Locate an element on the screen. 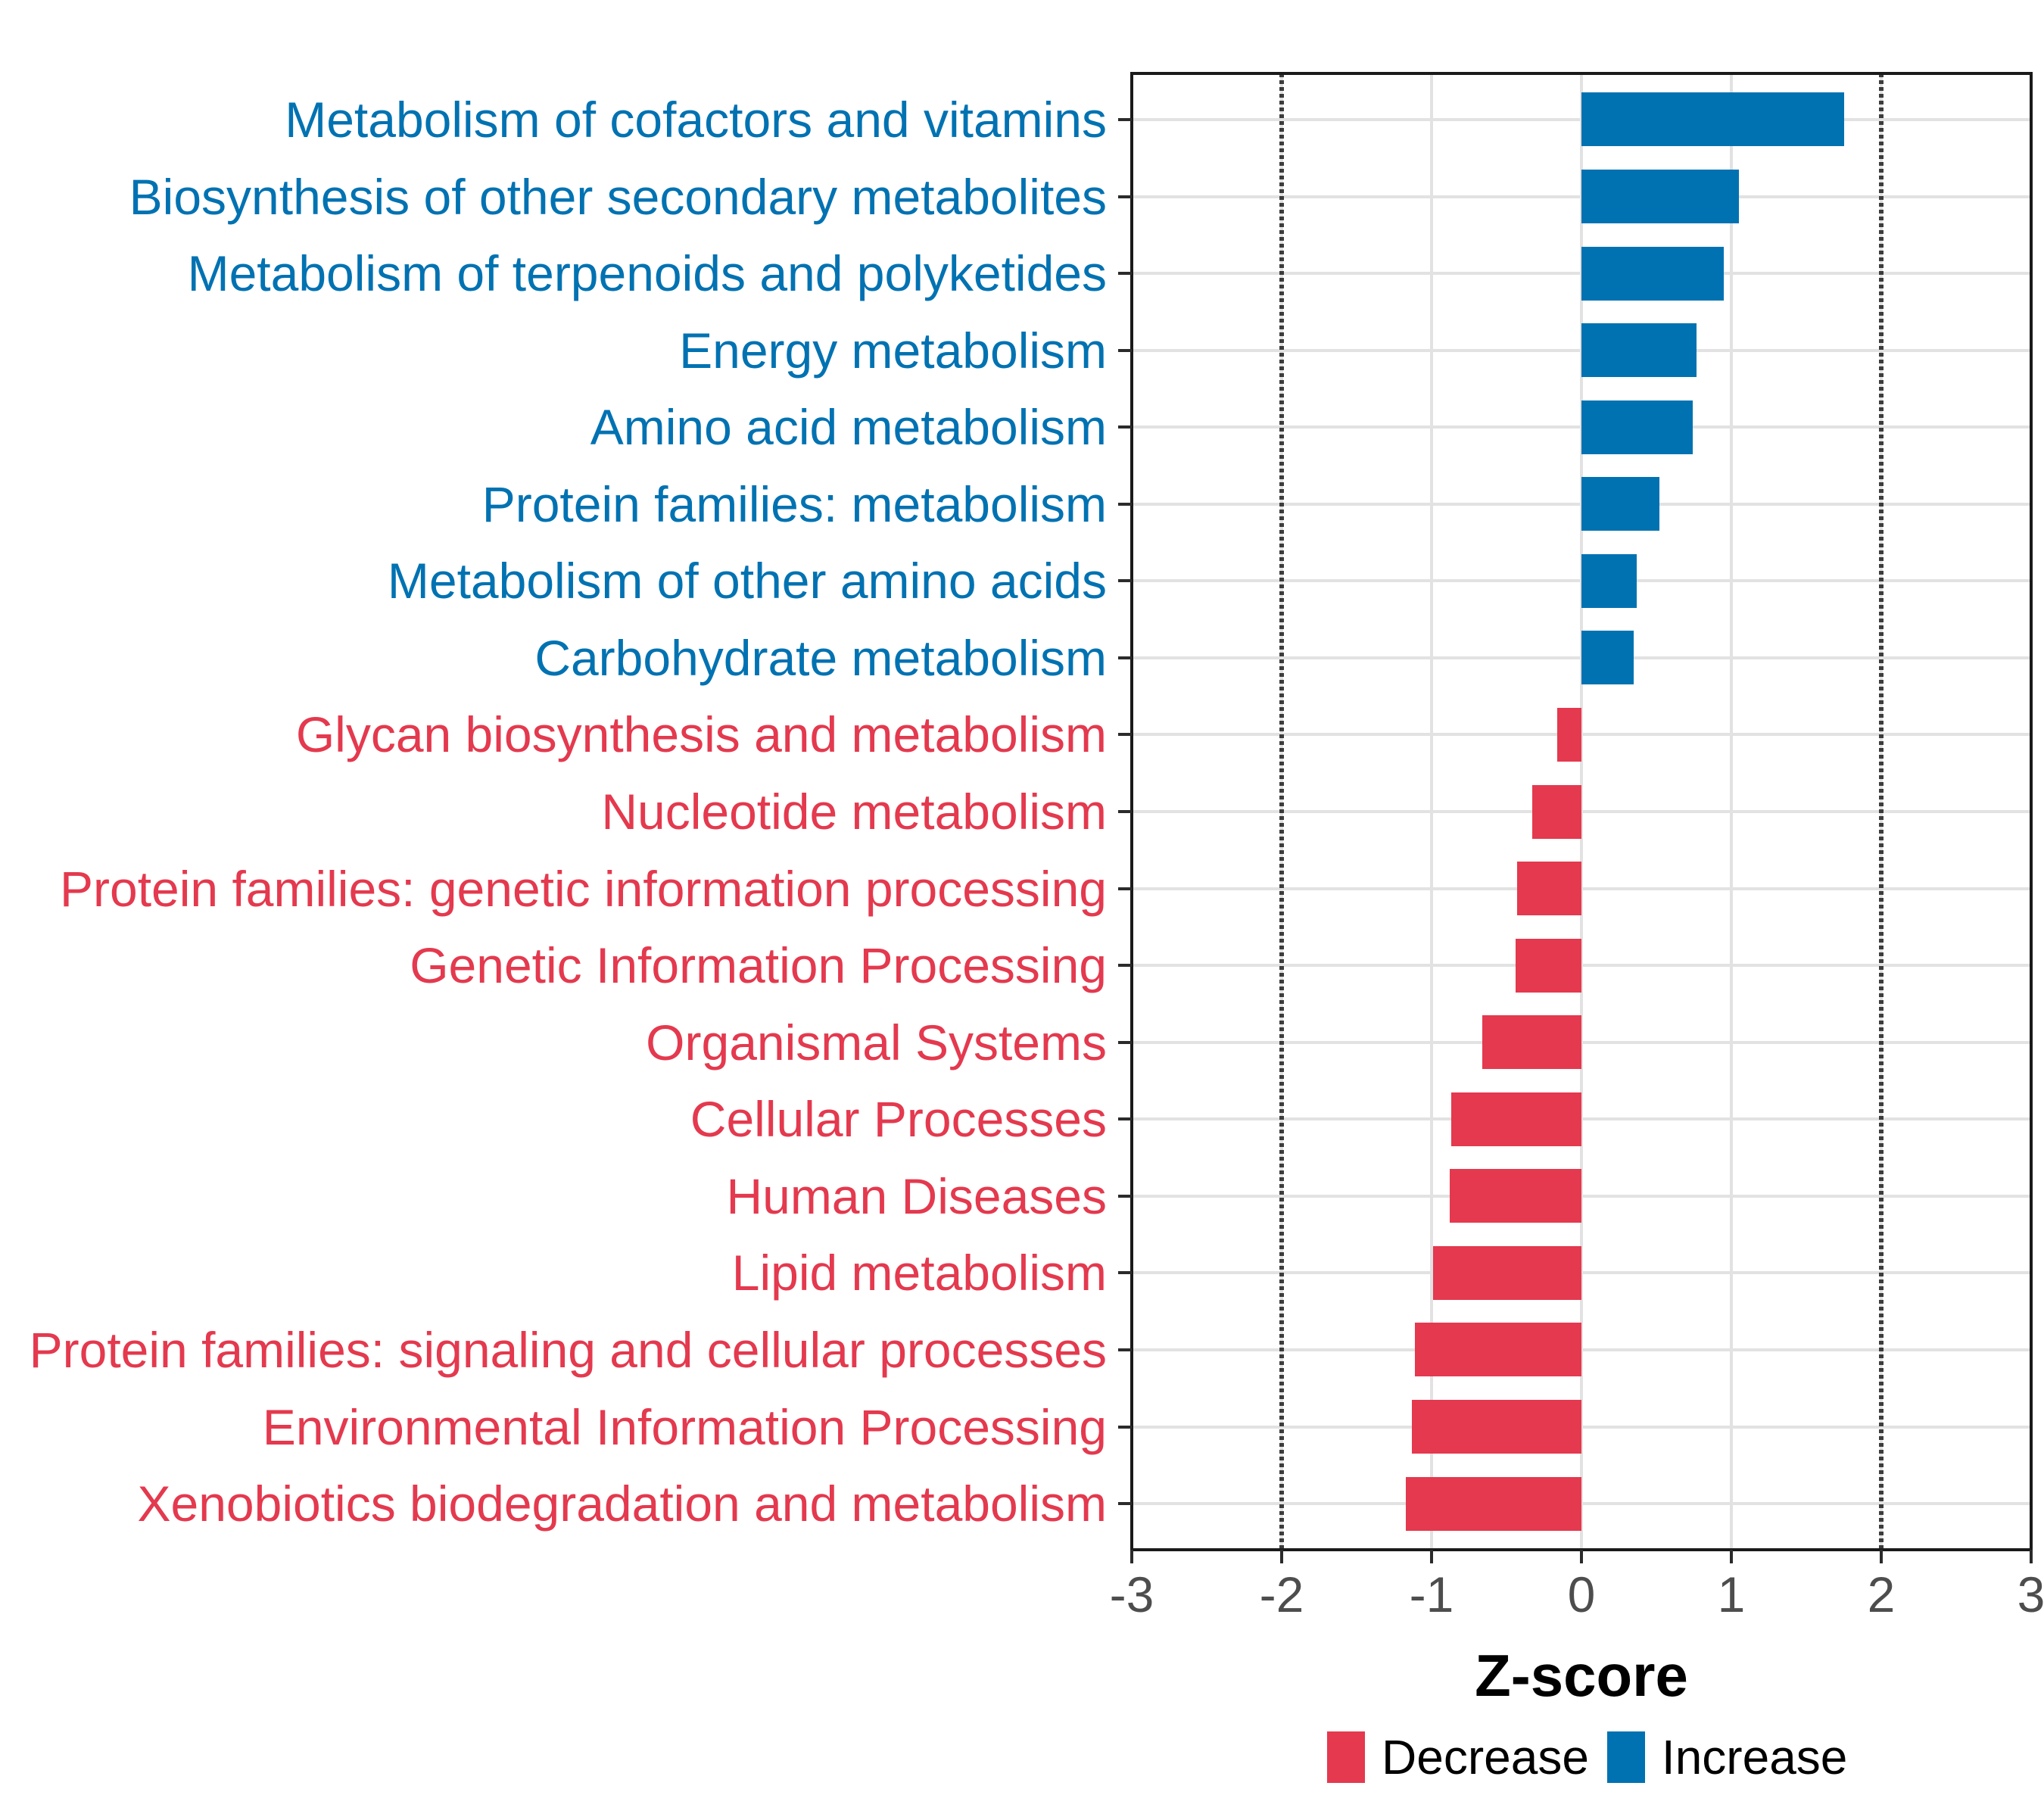 The image size is (2044, 1817). increase-color-swatch is located at coordinates (1625, 1757).